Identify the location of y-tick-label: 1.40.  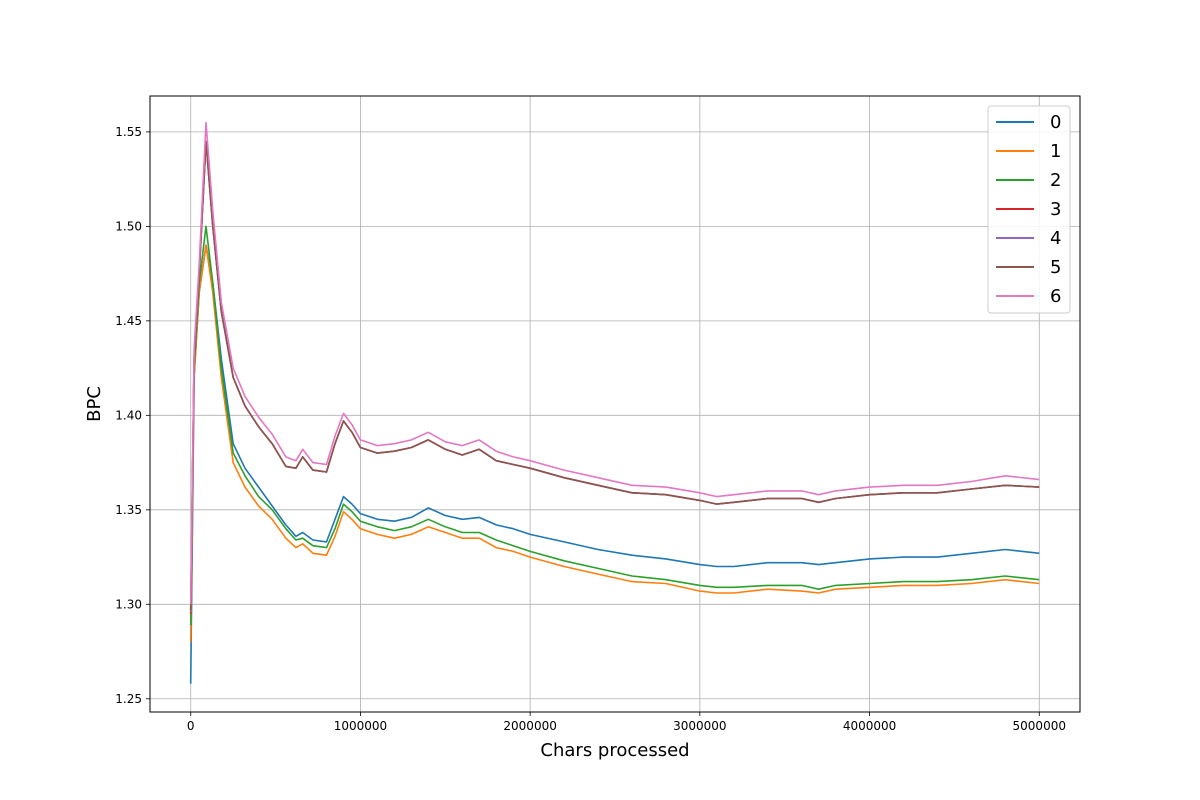
(128, 415).